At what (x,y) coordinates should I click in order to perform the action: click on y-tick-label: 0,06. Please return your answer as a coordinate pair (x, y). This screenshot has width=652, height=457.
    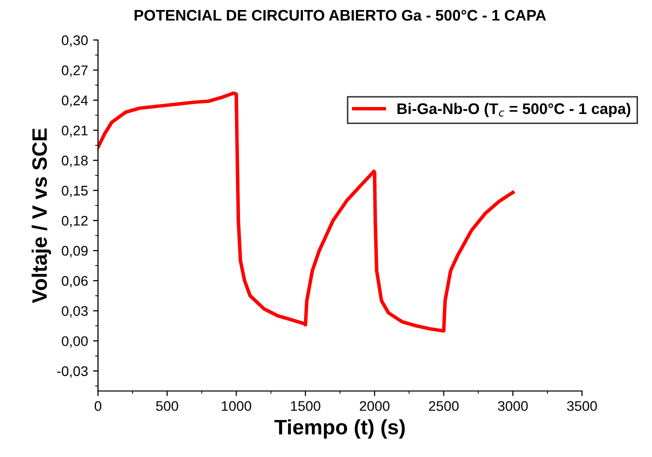
    Looking at the image, I should click on (75, 282).